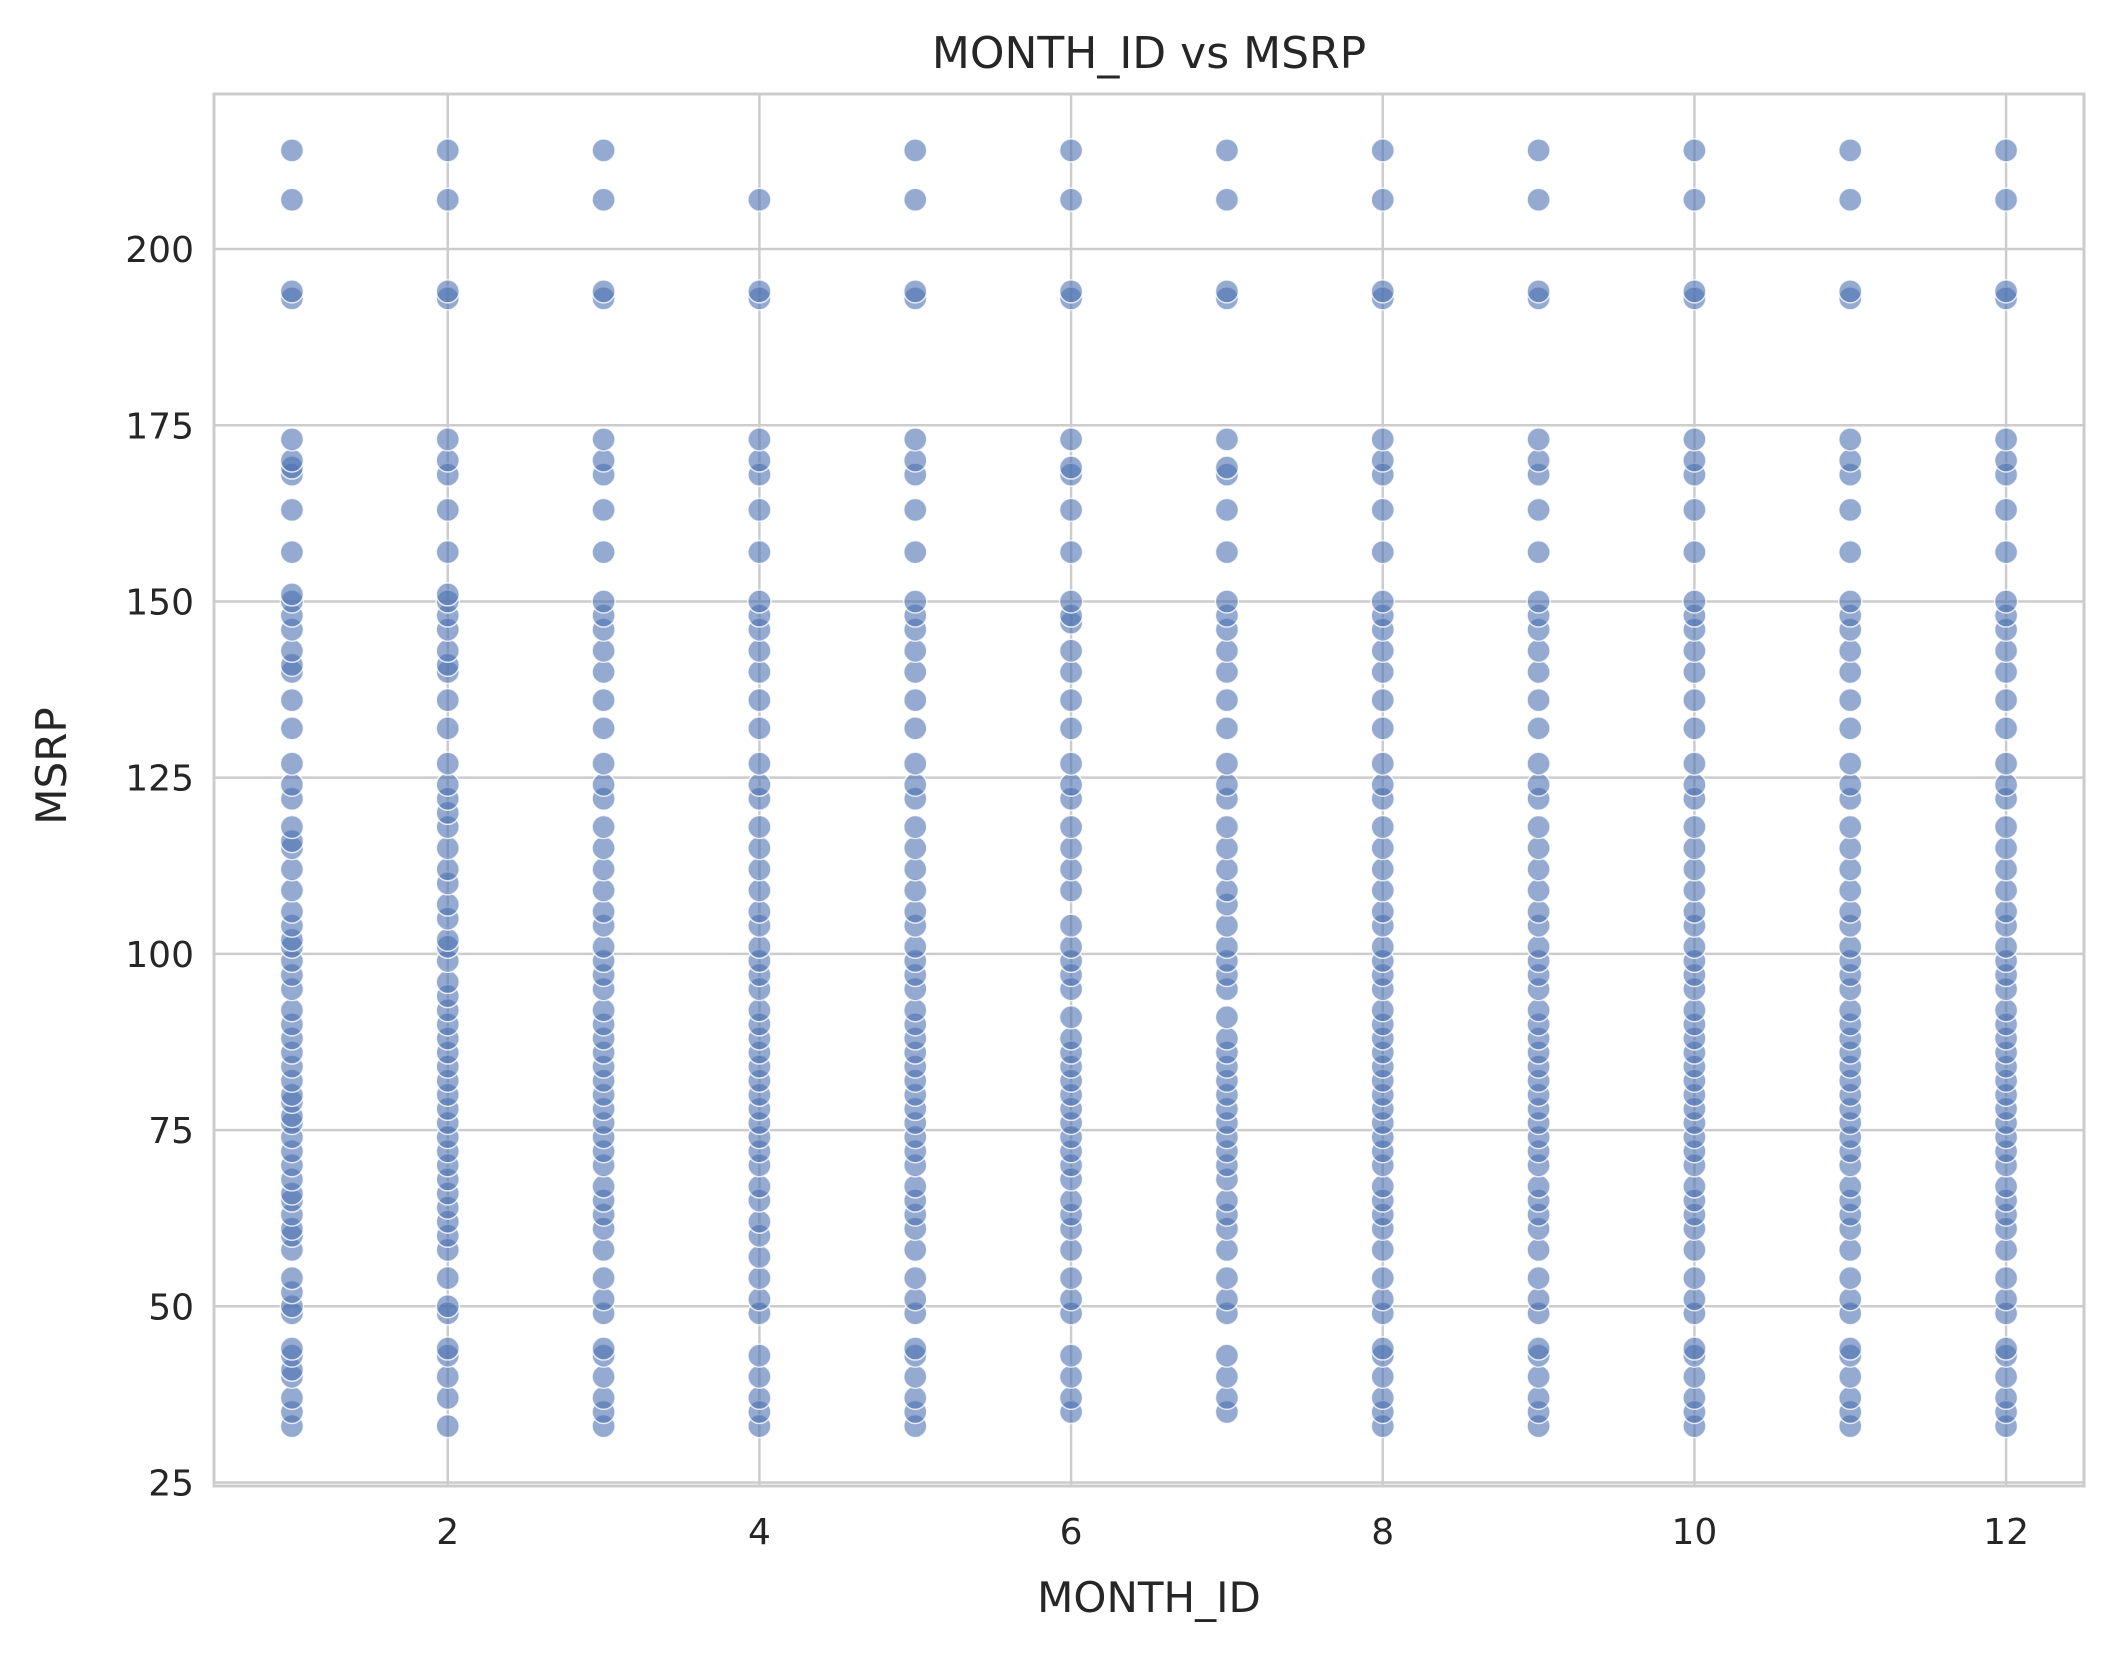 This screenshot has height=1663, width=2104. I want to click on y-tick-label: 175, so click(159, 426).